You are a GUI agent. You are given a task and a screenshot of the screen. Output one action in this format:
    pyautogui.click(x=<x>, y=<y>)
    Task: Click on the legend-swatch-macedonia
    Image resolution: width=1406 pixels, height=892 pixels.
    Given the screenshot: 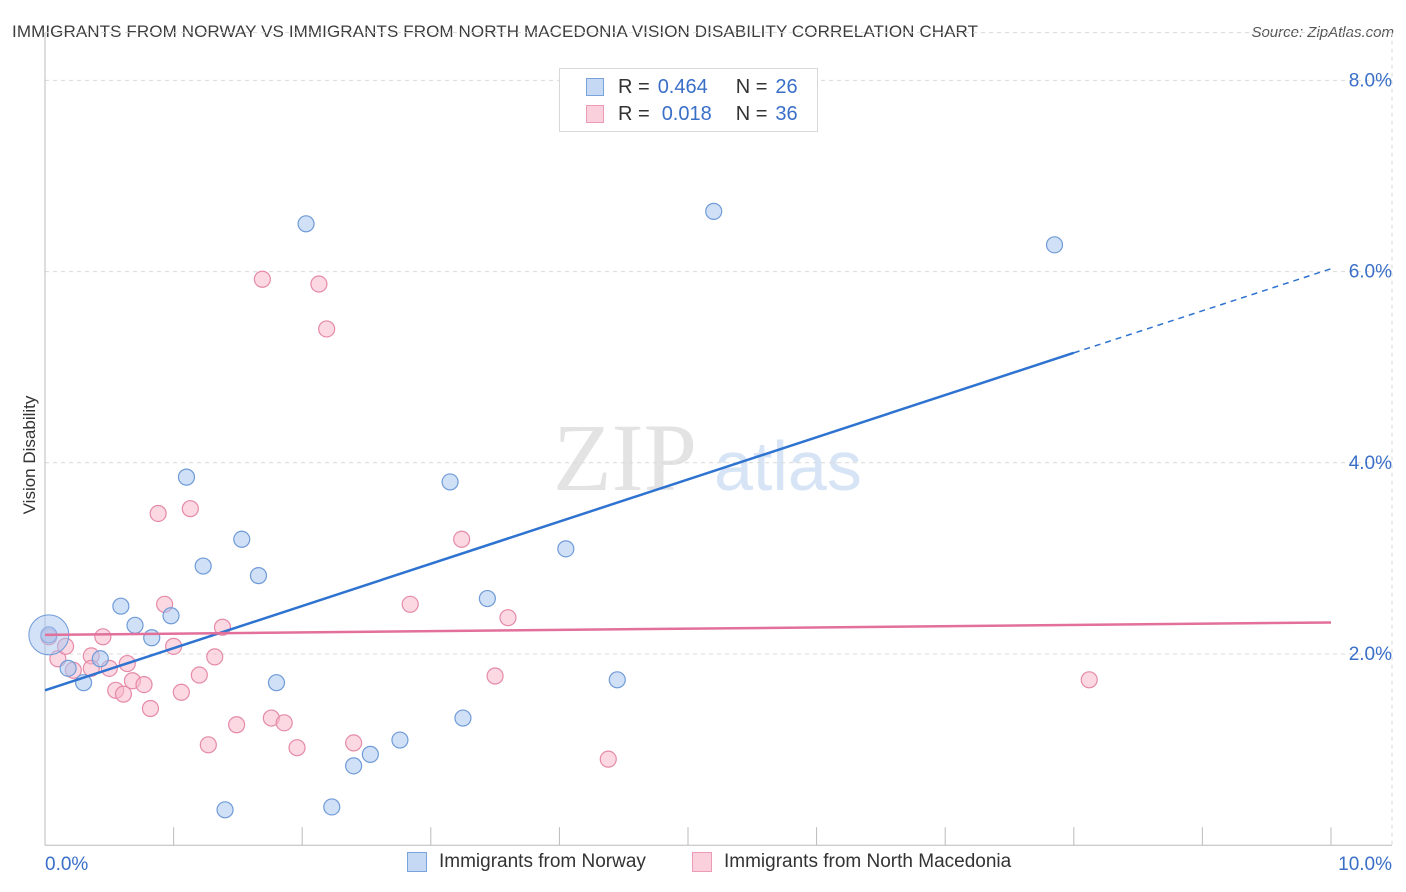 What is the action you would take?
    pyautogui.click(x=595, y=114)
    